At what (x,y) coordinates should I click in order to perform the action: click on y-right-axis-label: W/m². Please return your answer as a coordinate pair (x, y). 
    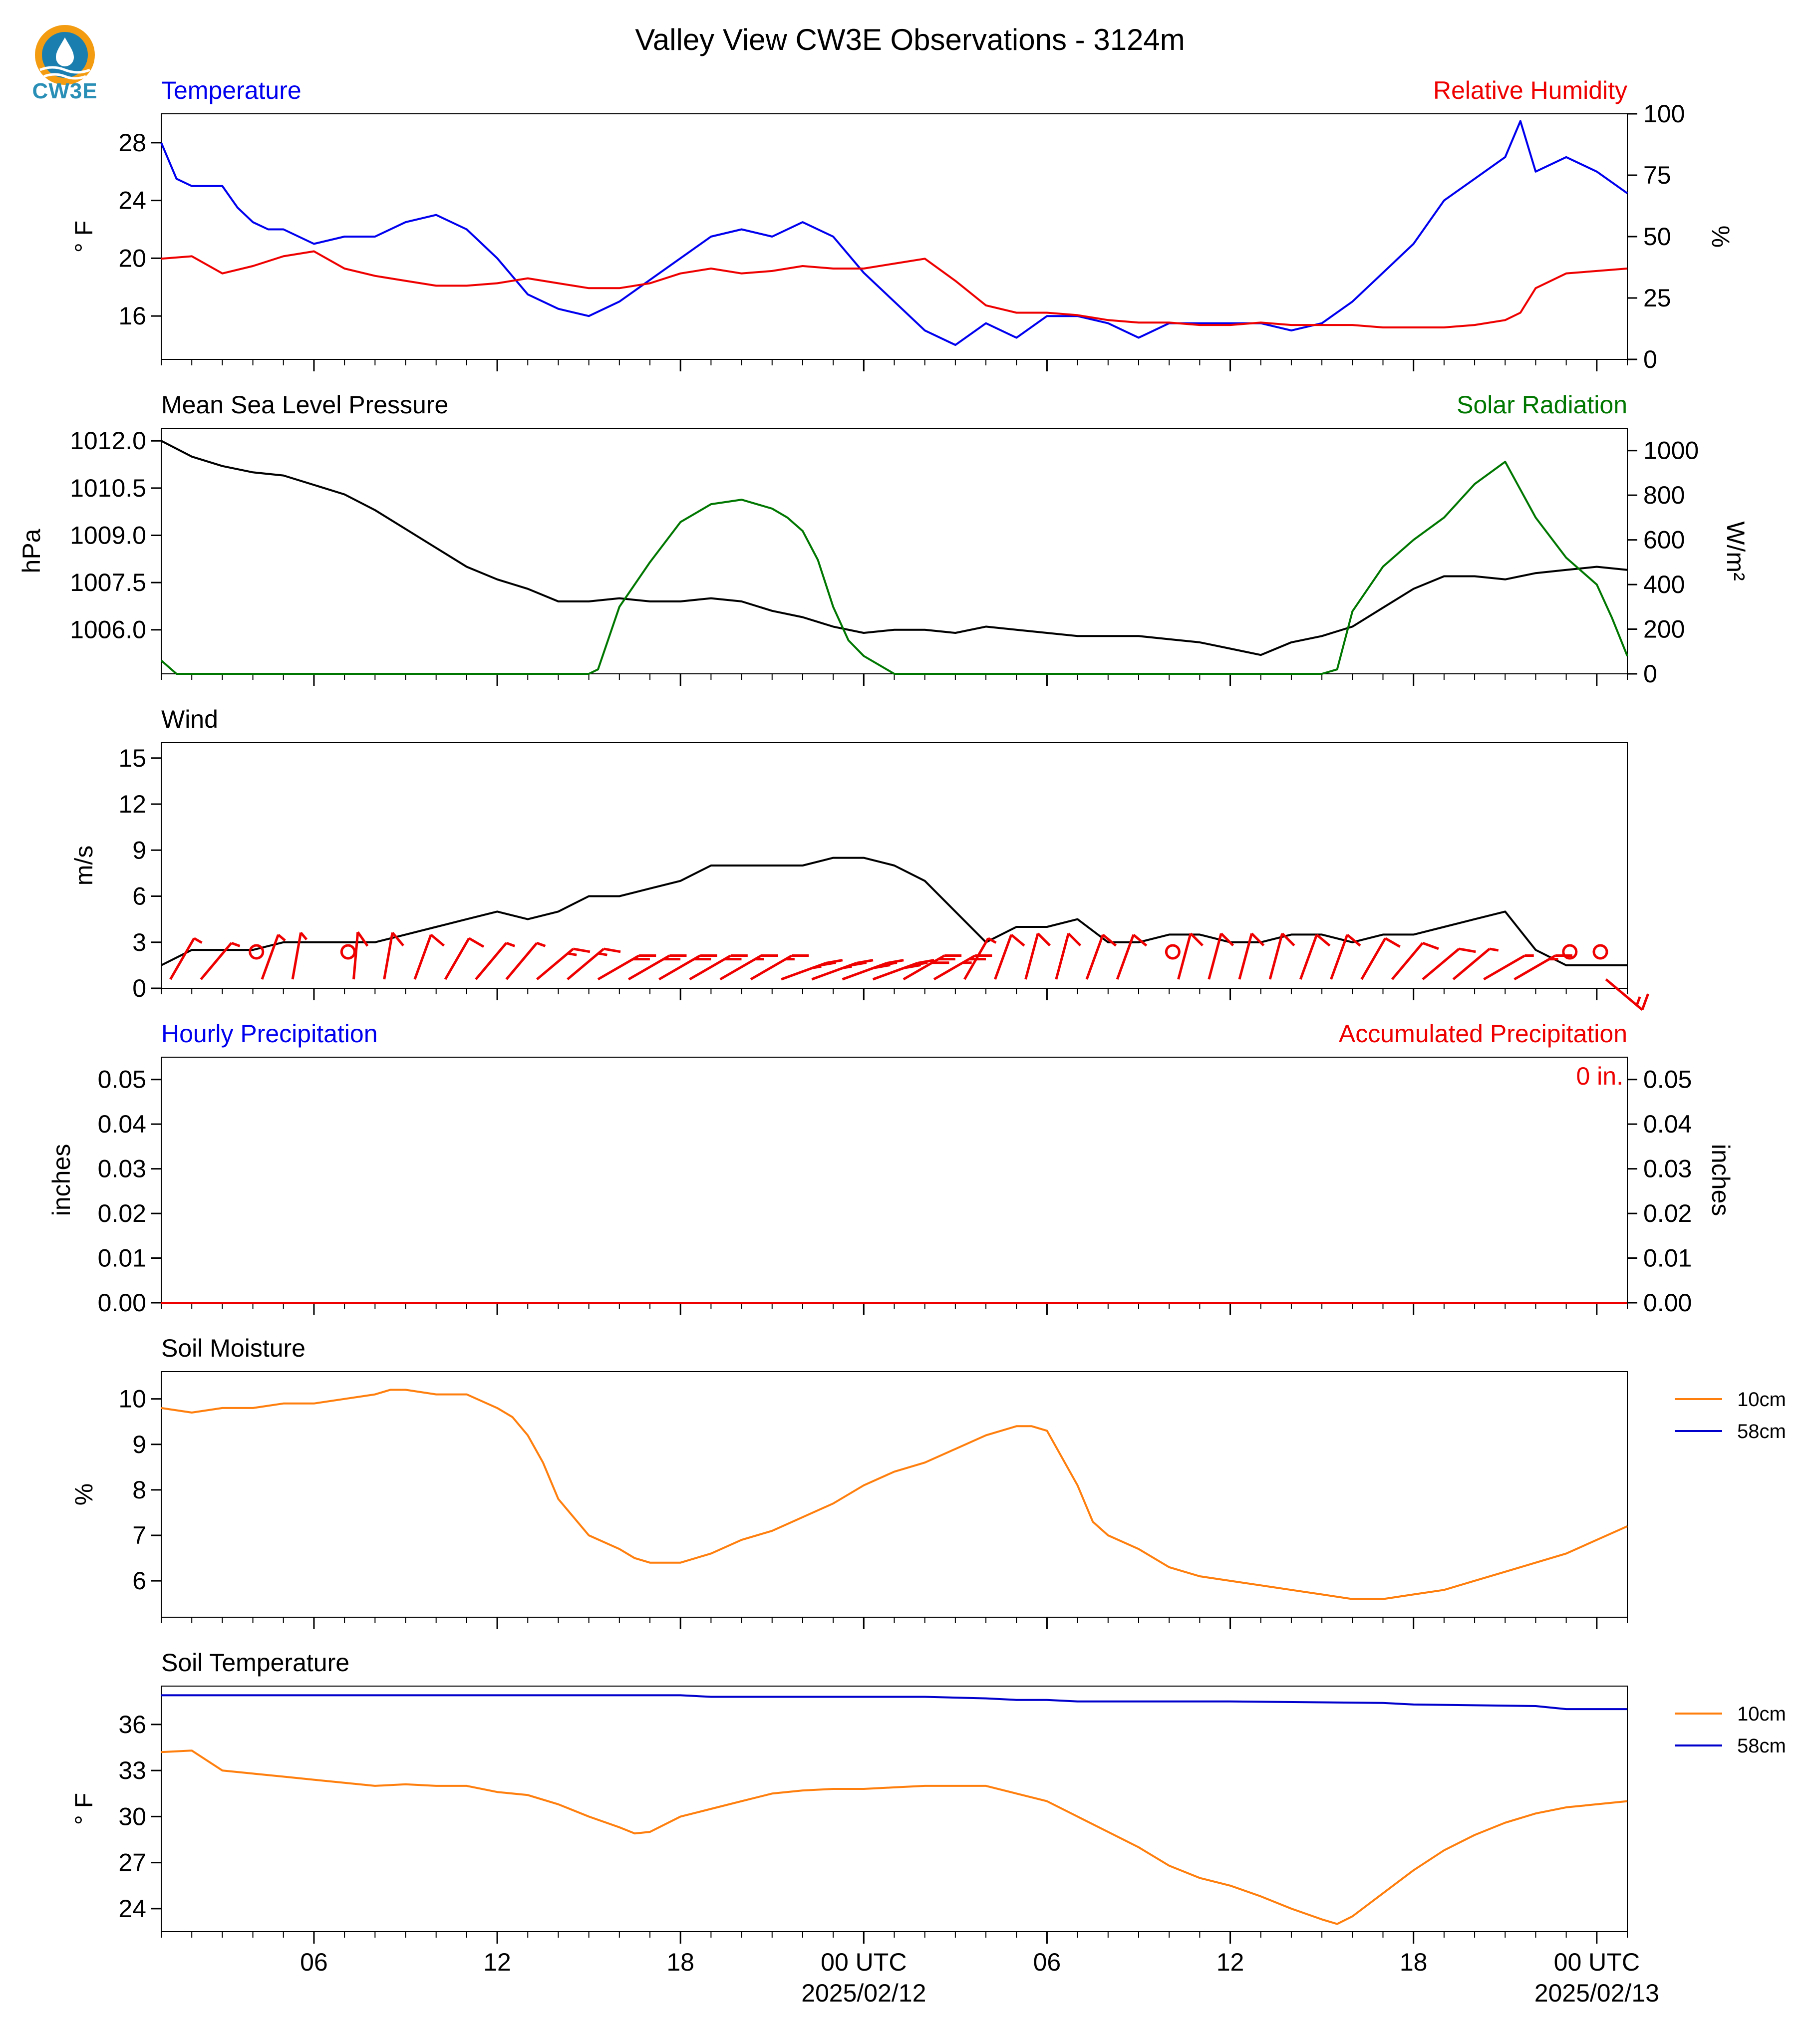
    Looking at the image, I should click on (1736, 550).